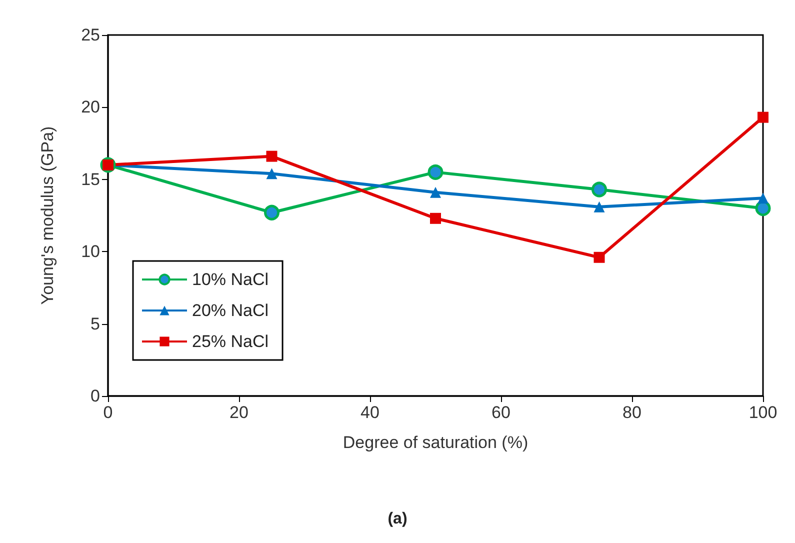  Describe the element at coordinates (95, 396) in the screenshot. I see `y-tick-label: 0` at that location.